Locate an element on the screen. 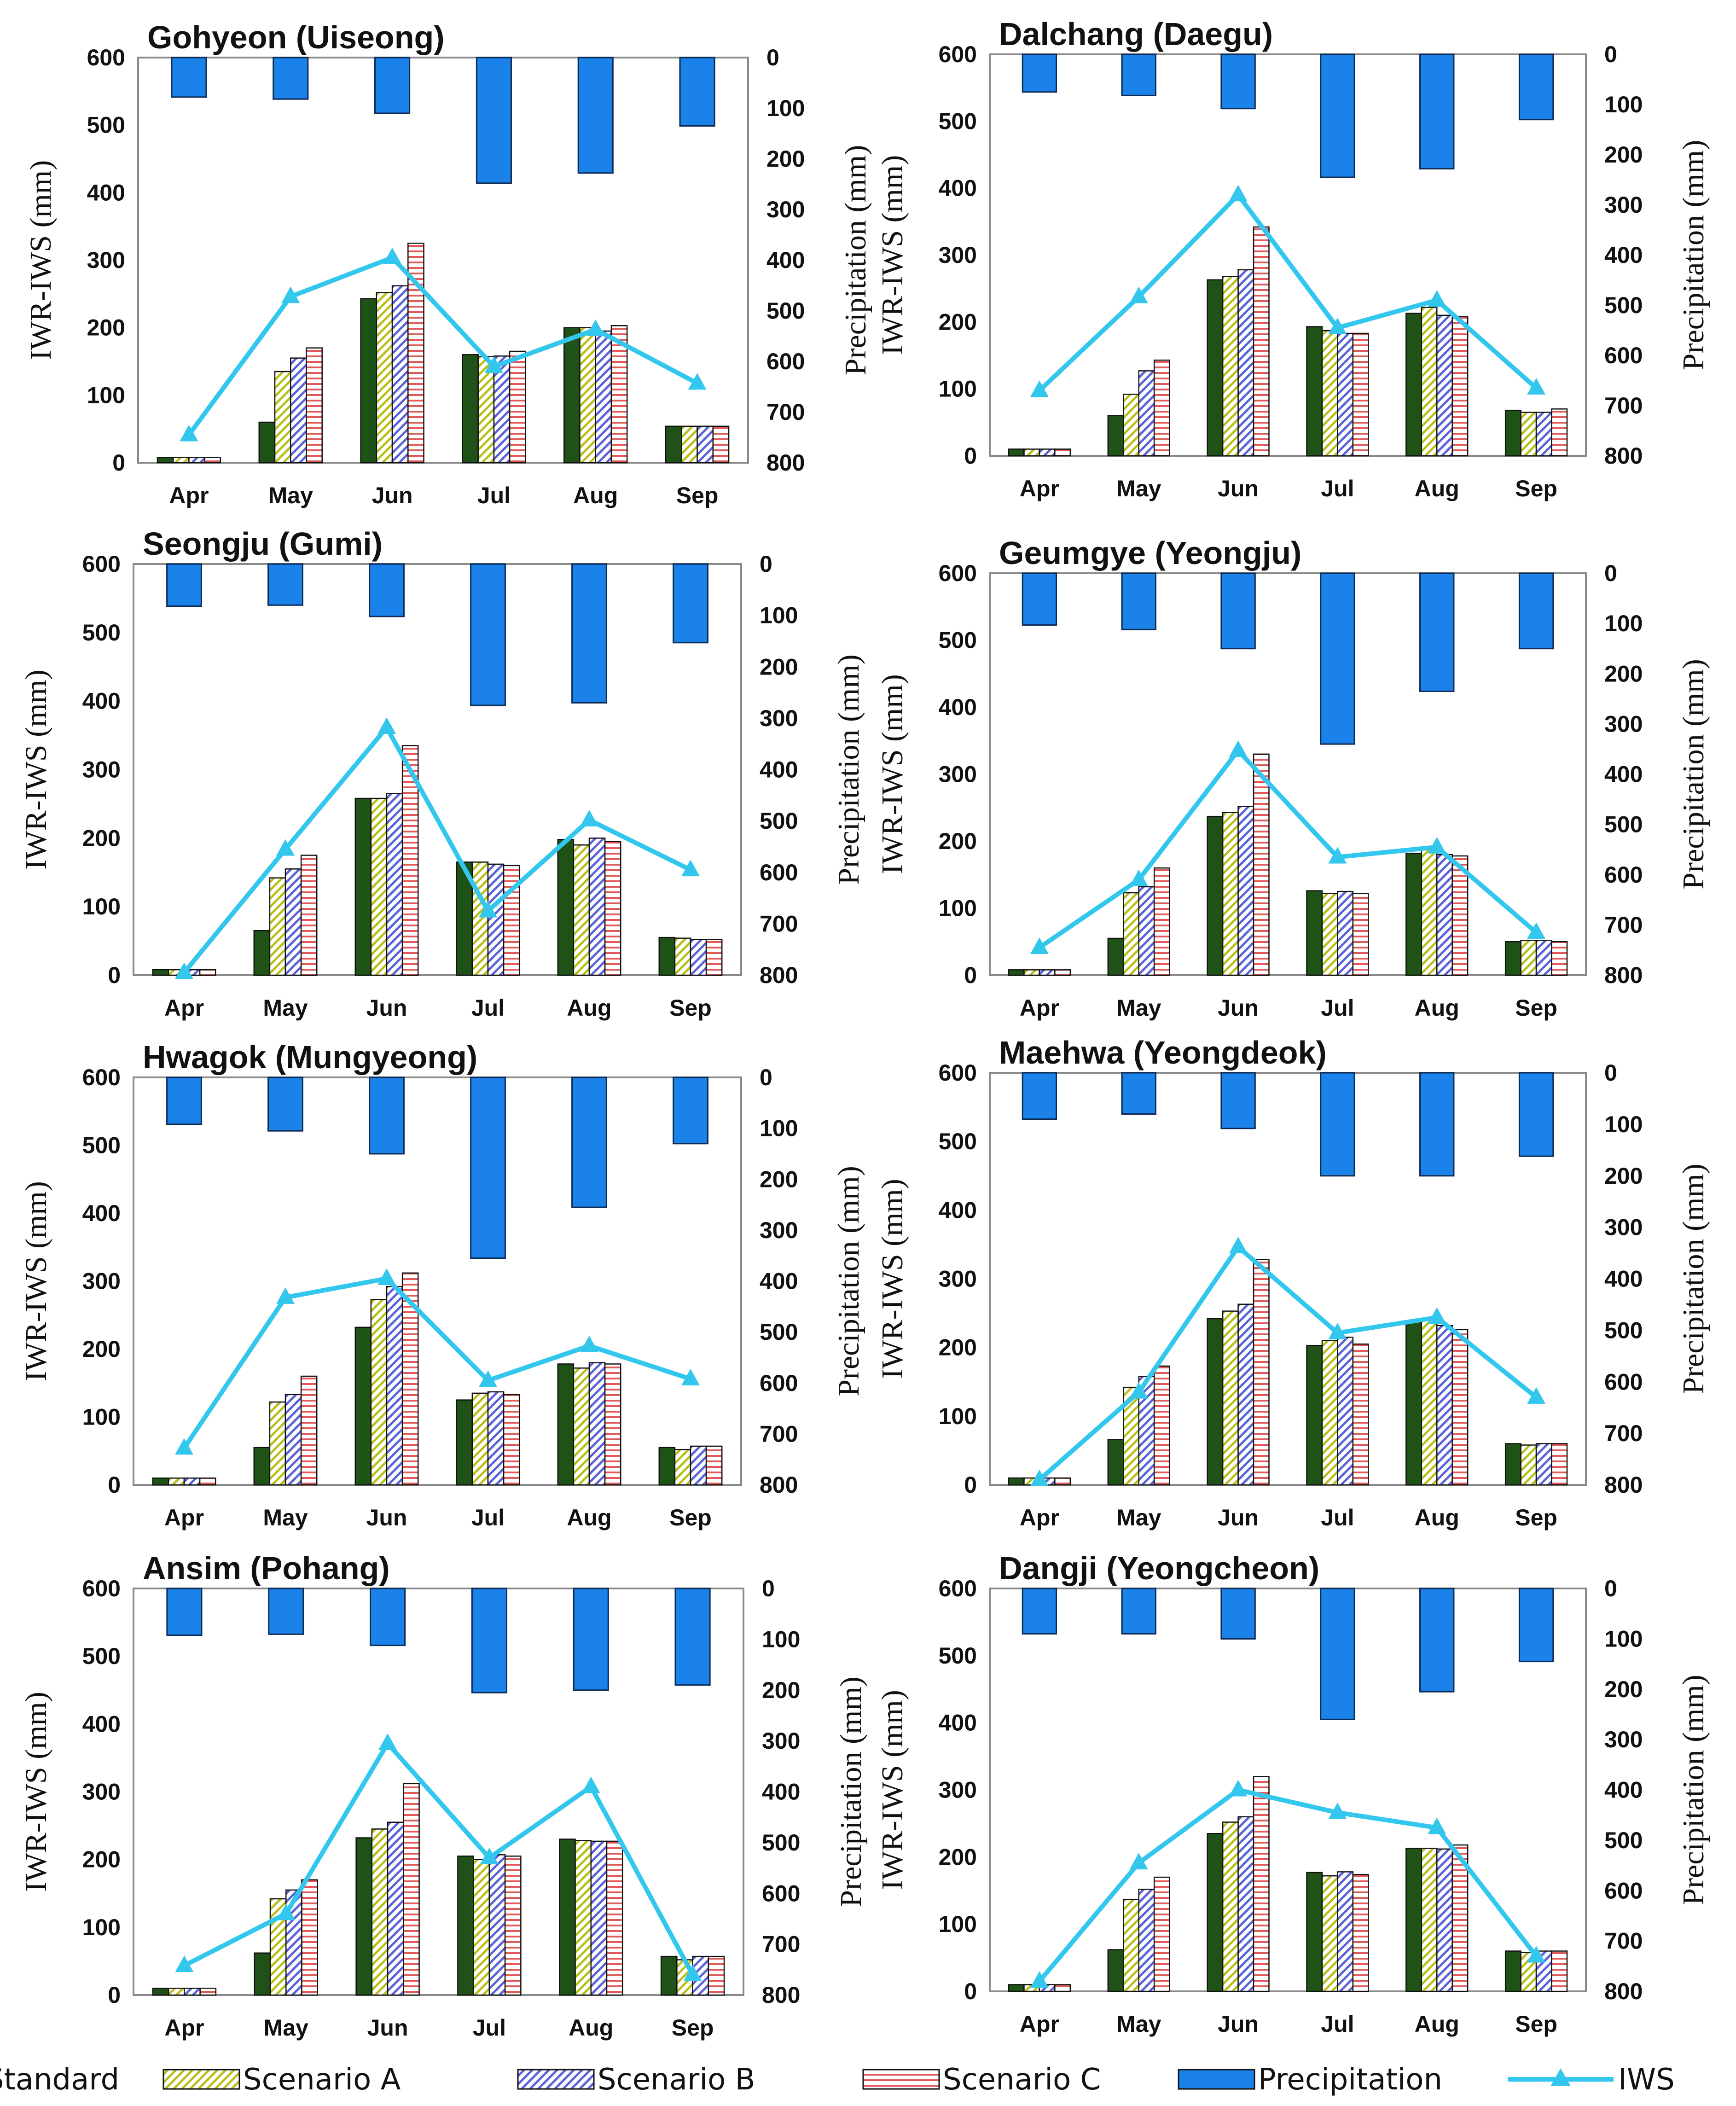 This screenshot has height=2106, width=1736. y2-tick-label: 200 is located at coordinates (781, 1690).